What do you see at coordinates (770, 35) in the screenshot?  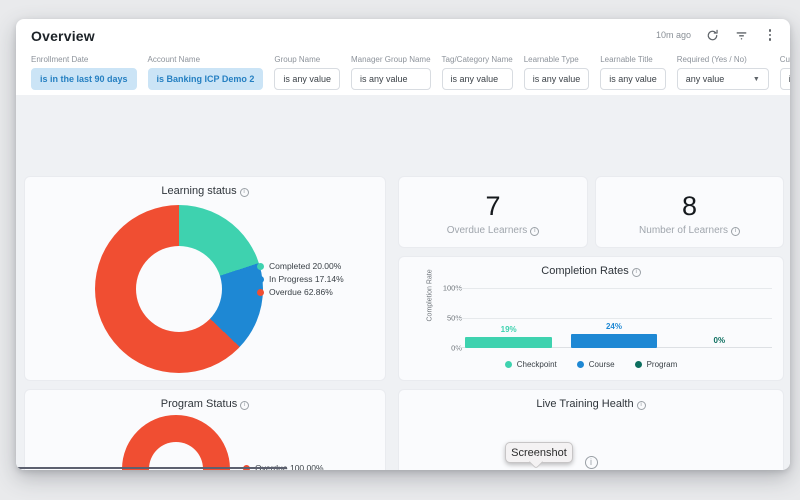 I see `more-menu-icon` at bounding box center [770, 35].